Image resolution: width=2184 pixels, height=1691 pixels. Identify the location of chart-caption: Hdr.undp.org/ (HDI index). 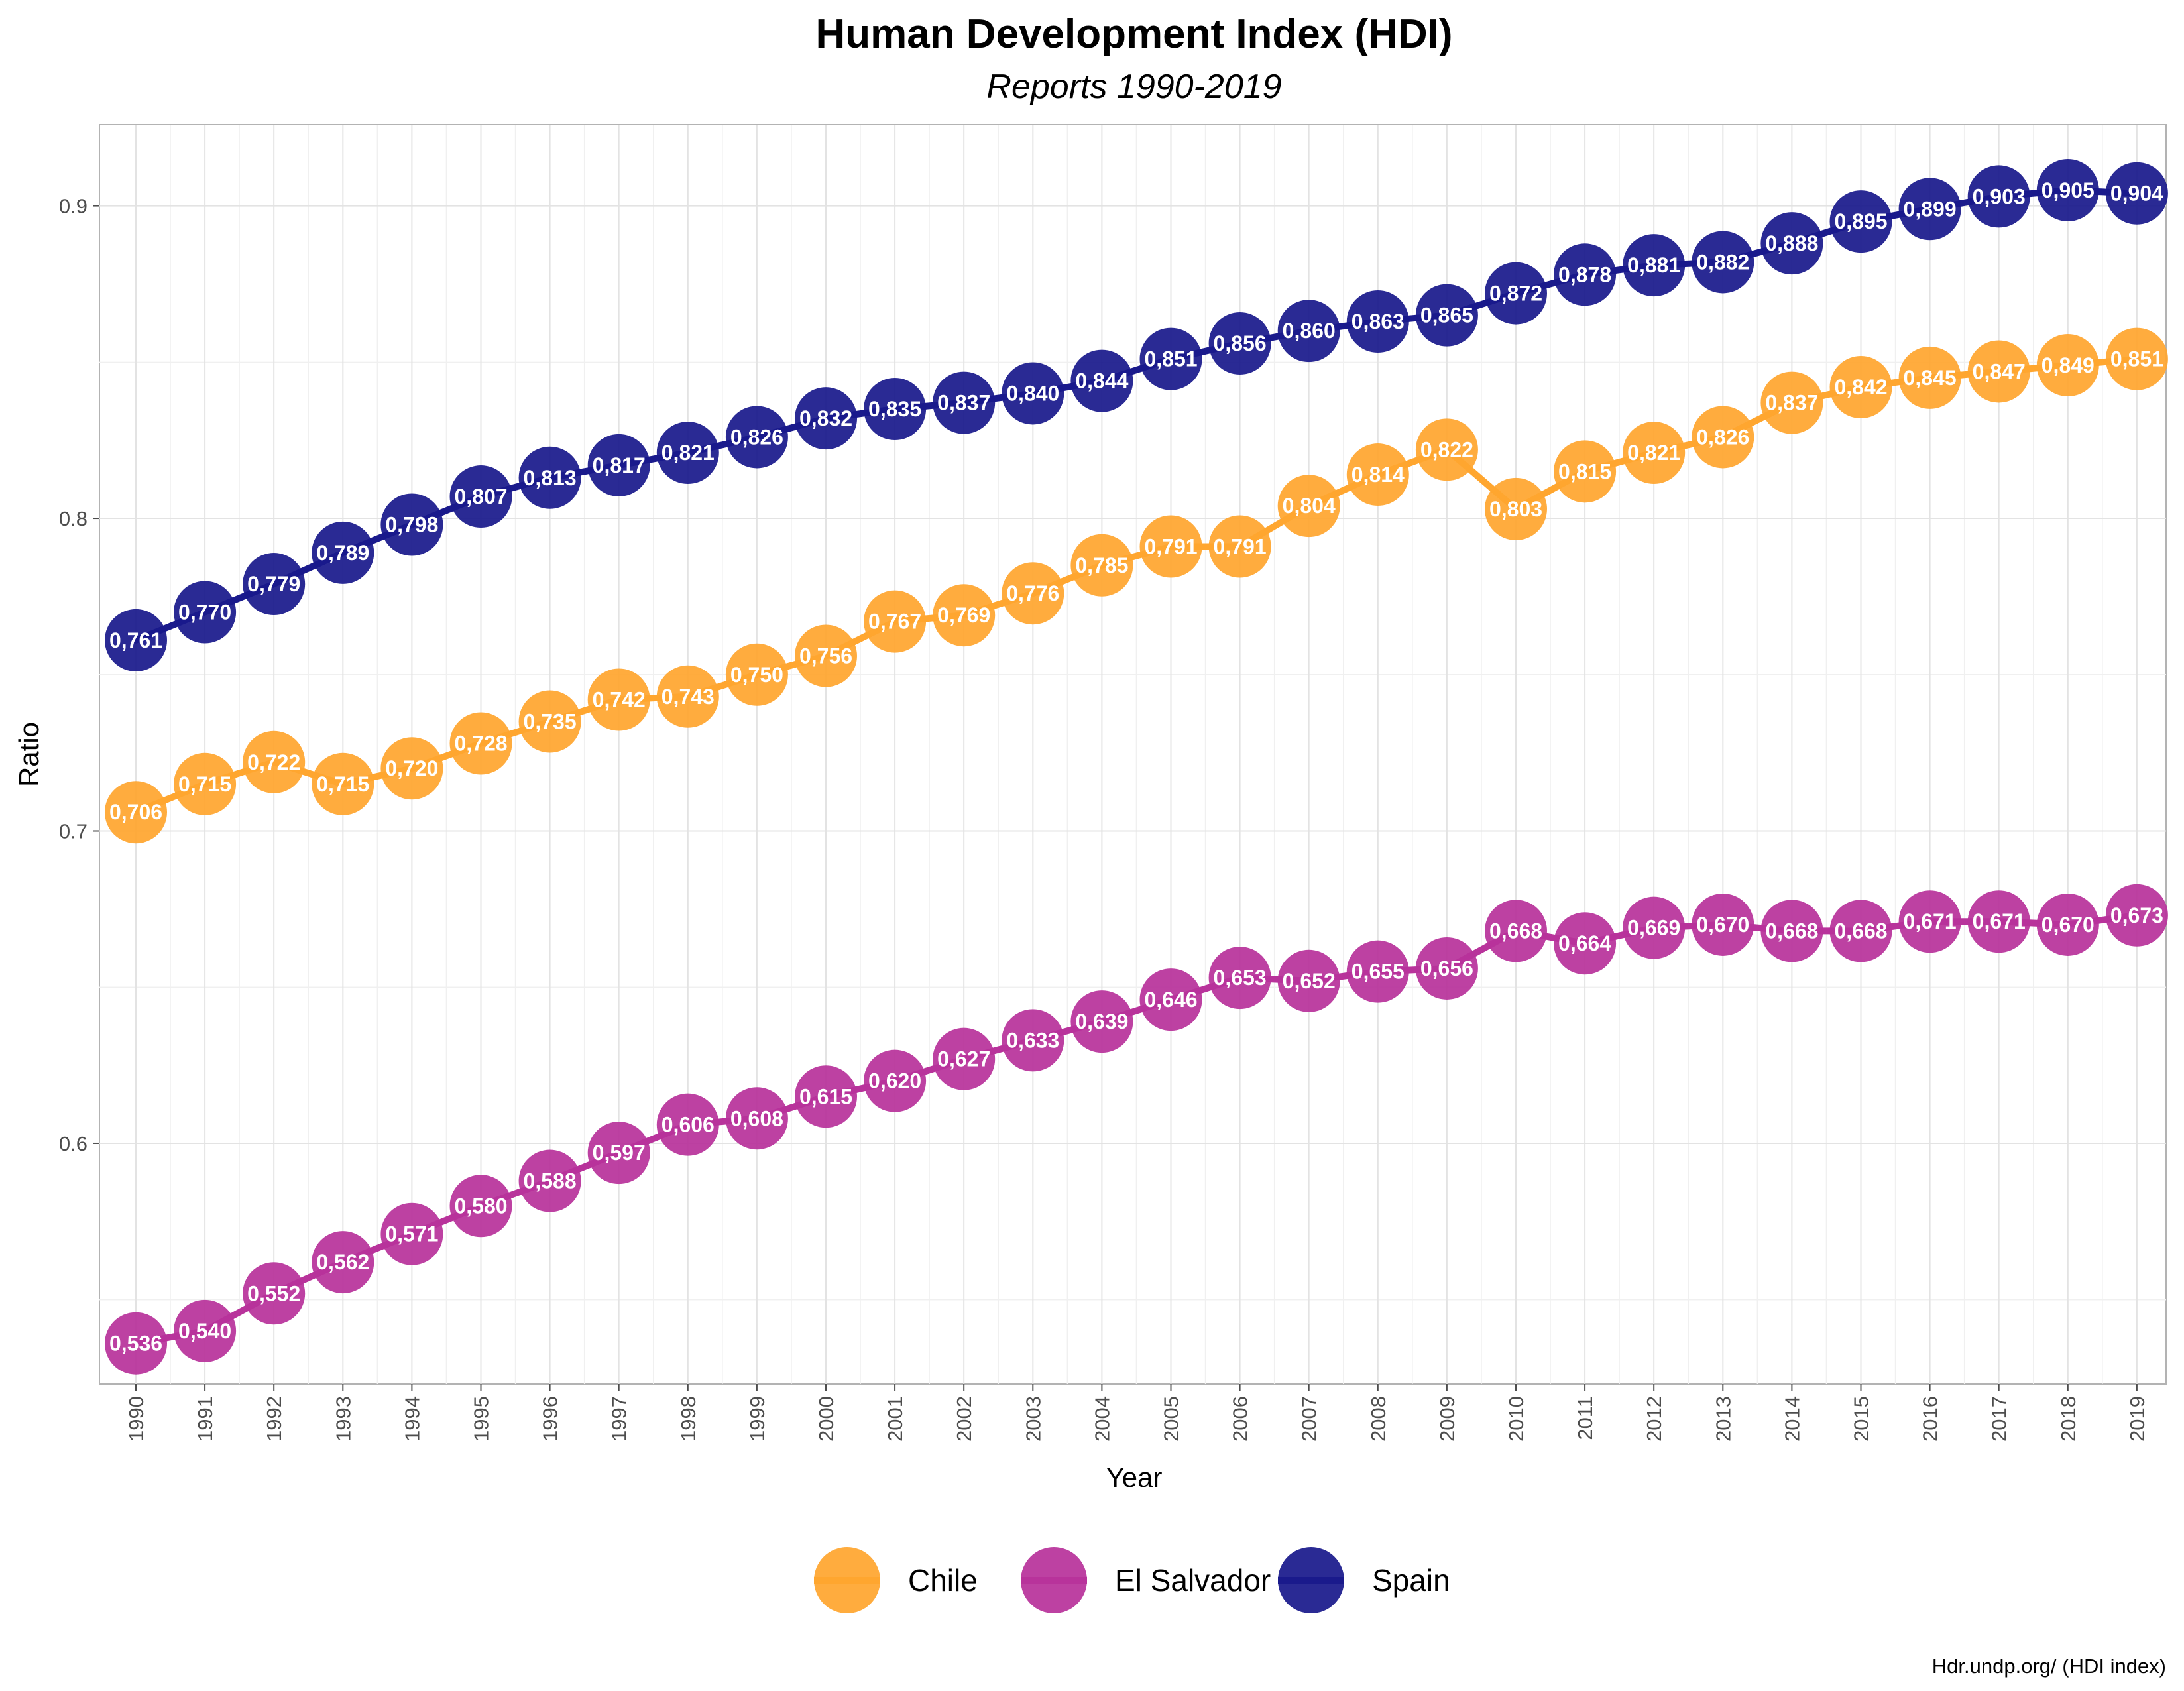
(2049, 1667).